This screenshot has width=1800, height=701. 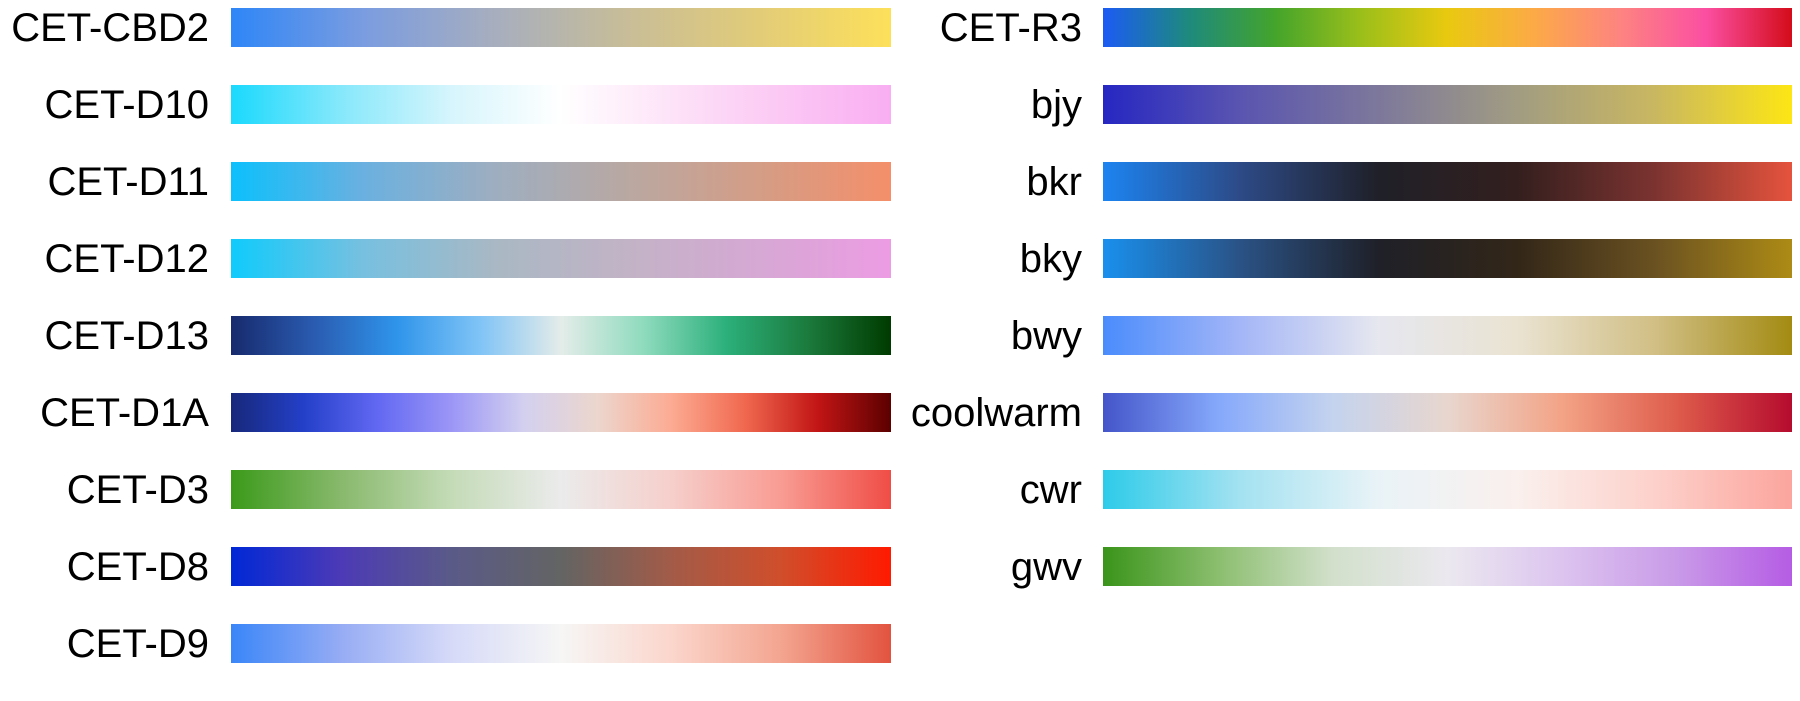 I want to click on colormap-label: CET-D9, so click(x=137, y=643).